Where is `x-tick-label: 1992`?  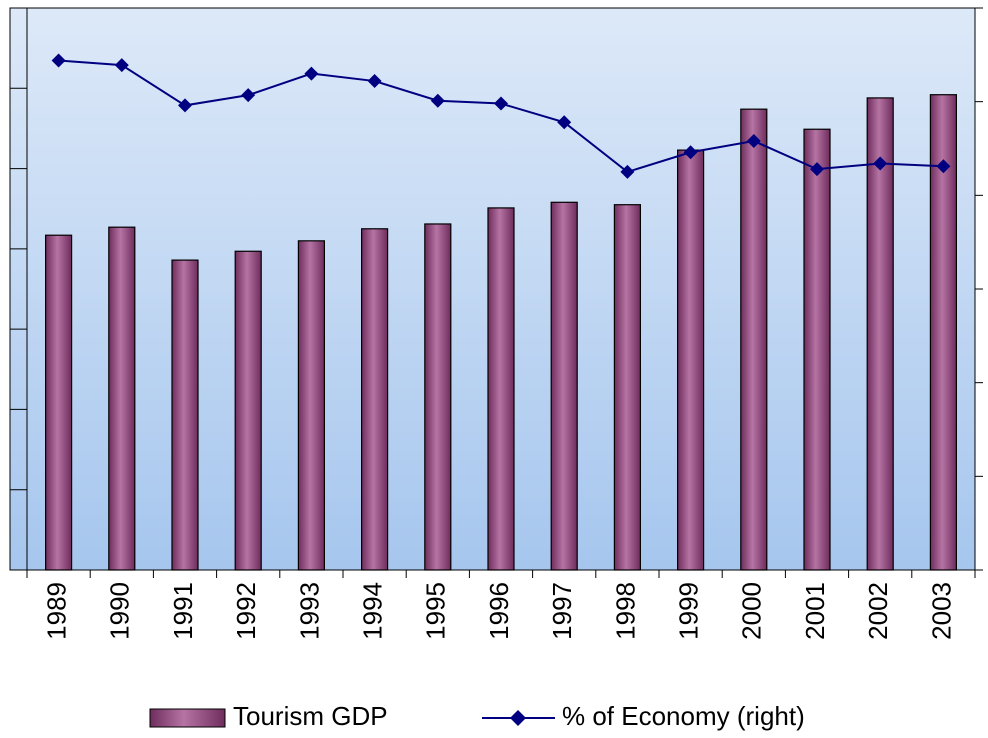
x-tick-label: 1992 is located at coordinates (246, 611).